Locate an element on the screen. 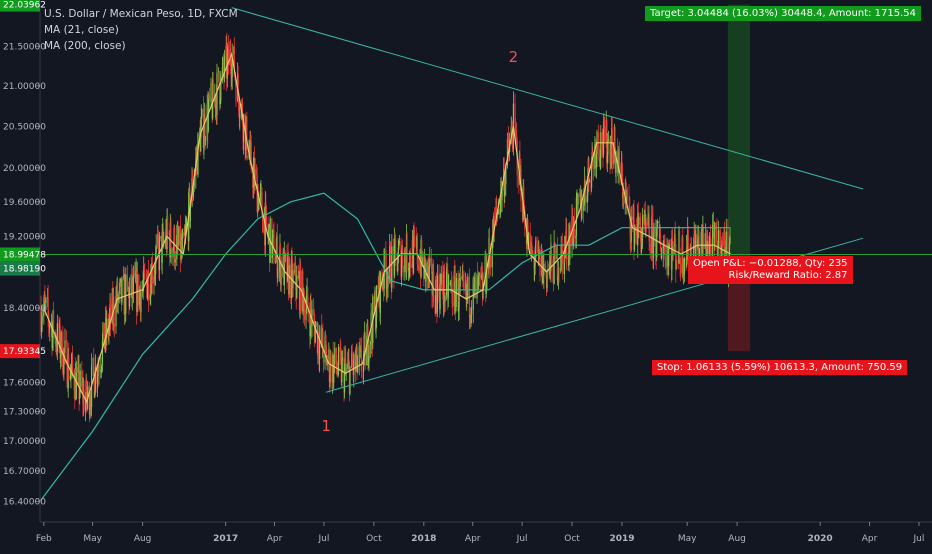 The width and height of the screenshot is (932, 554). legend-ma21: MA (21, close) is located at coordinates (81, 30).